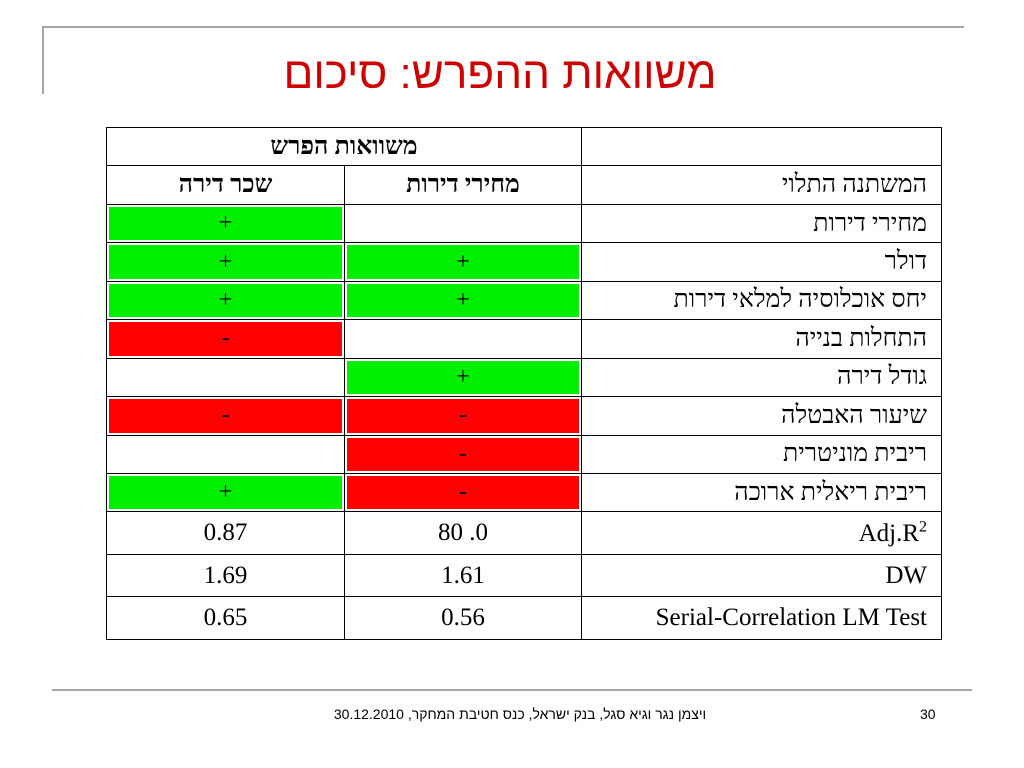 This screenshot has width=1024, height=768. I want to click on table-row: יחס אוכלוסיה למלאי דירות + +, so click(524, 300).